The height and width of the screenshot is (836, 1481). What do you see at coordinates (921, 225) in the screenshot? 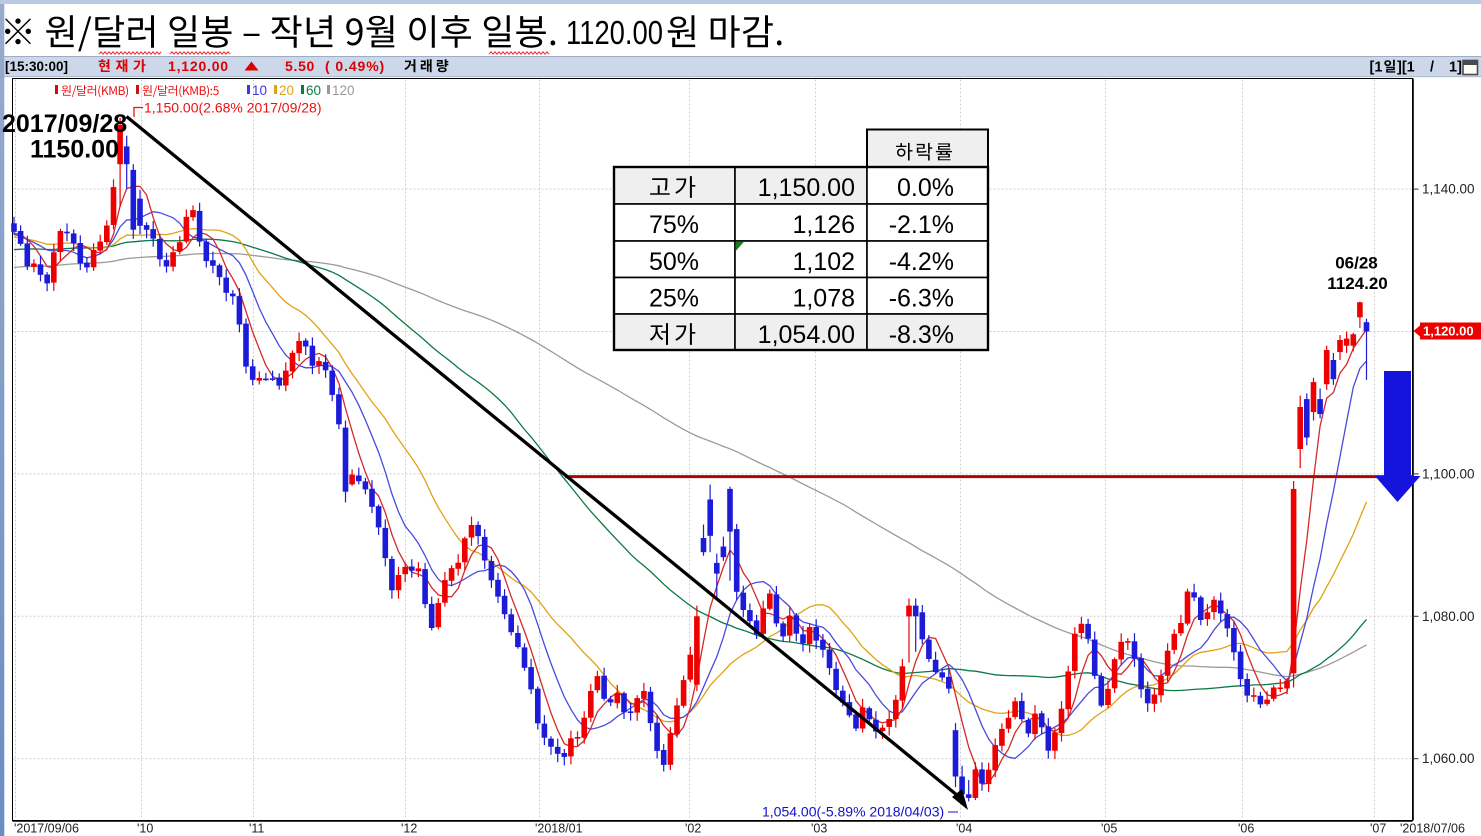
I see `svg-text: -2.1%` at bounding box center [921, 225].